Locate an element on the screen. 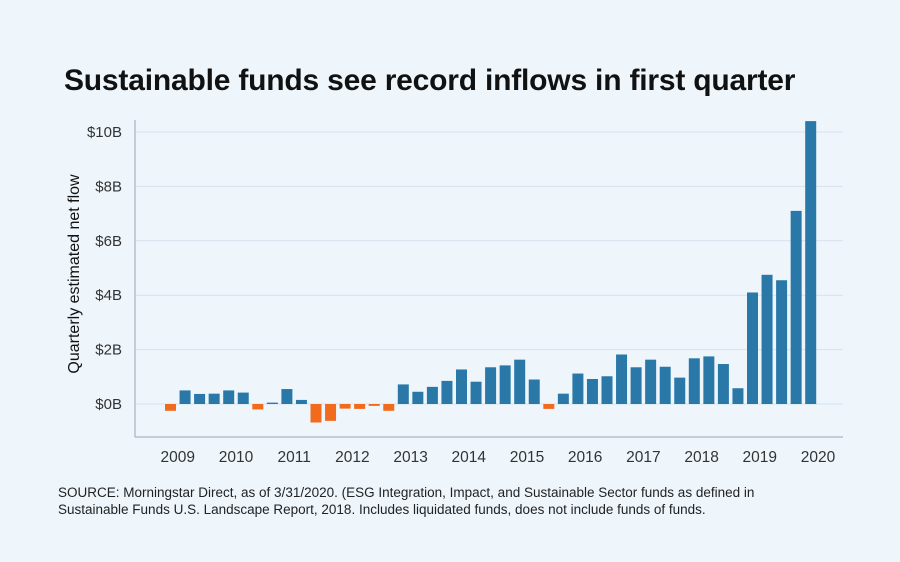 The width and height of the screenshot is (900, 562). bar-2015-q2 is located at coordinates (534, 391).